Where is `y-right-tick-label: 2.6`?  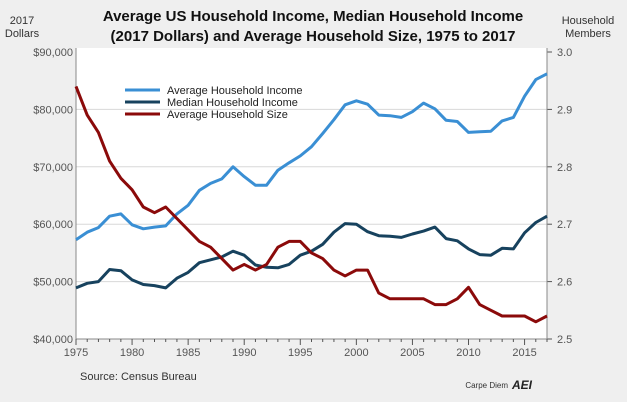
y-right-tick-label: 2.6 is located at coordinates (564, 283).